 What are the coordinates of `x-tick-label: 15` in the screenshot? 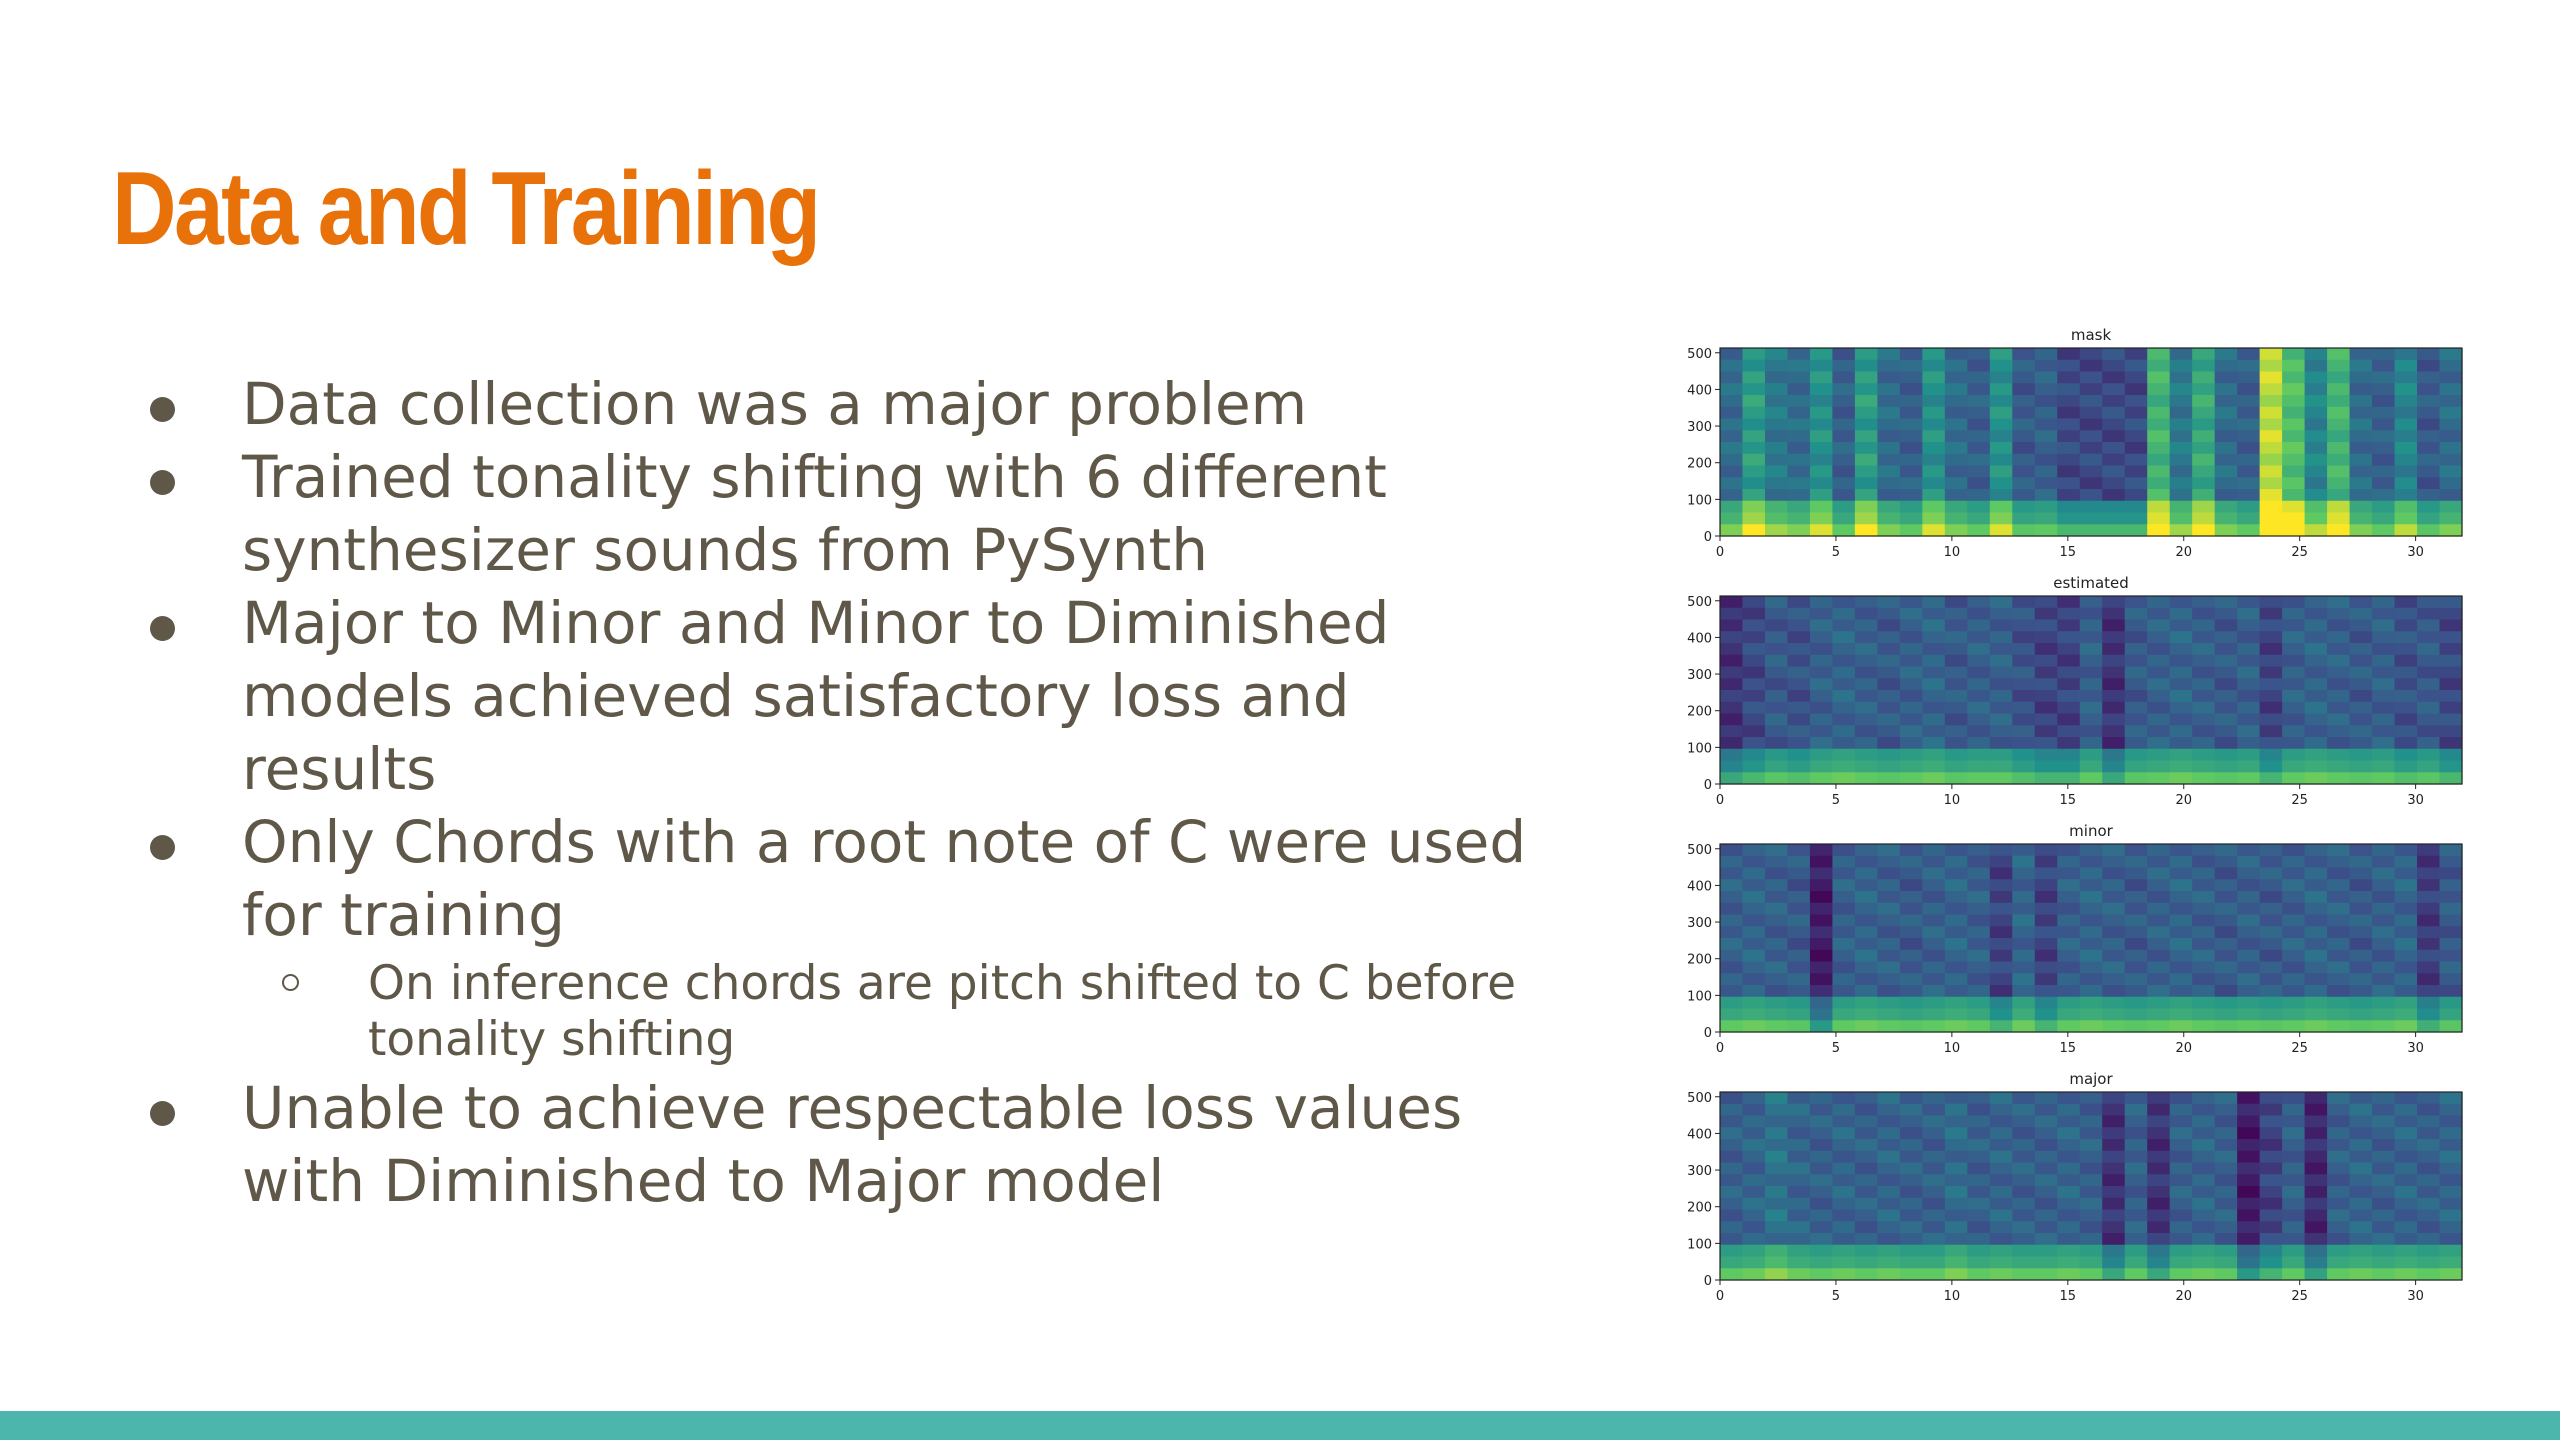 It's located at (2068, 1296).